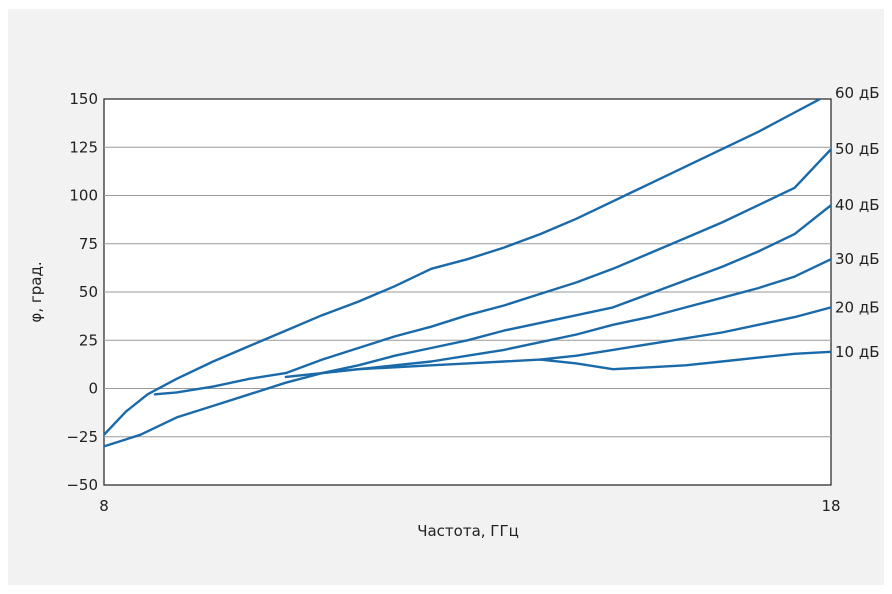 The image size is (892, 594). Describe the element at coordinates (88, 244) in the screenshot. I see `y-tick-label: 75` at that location.